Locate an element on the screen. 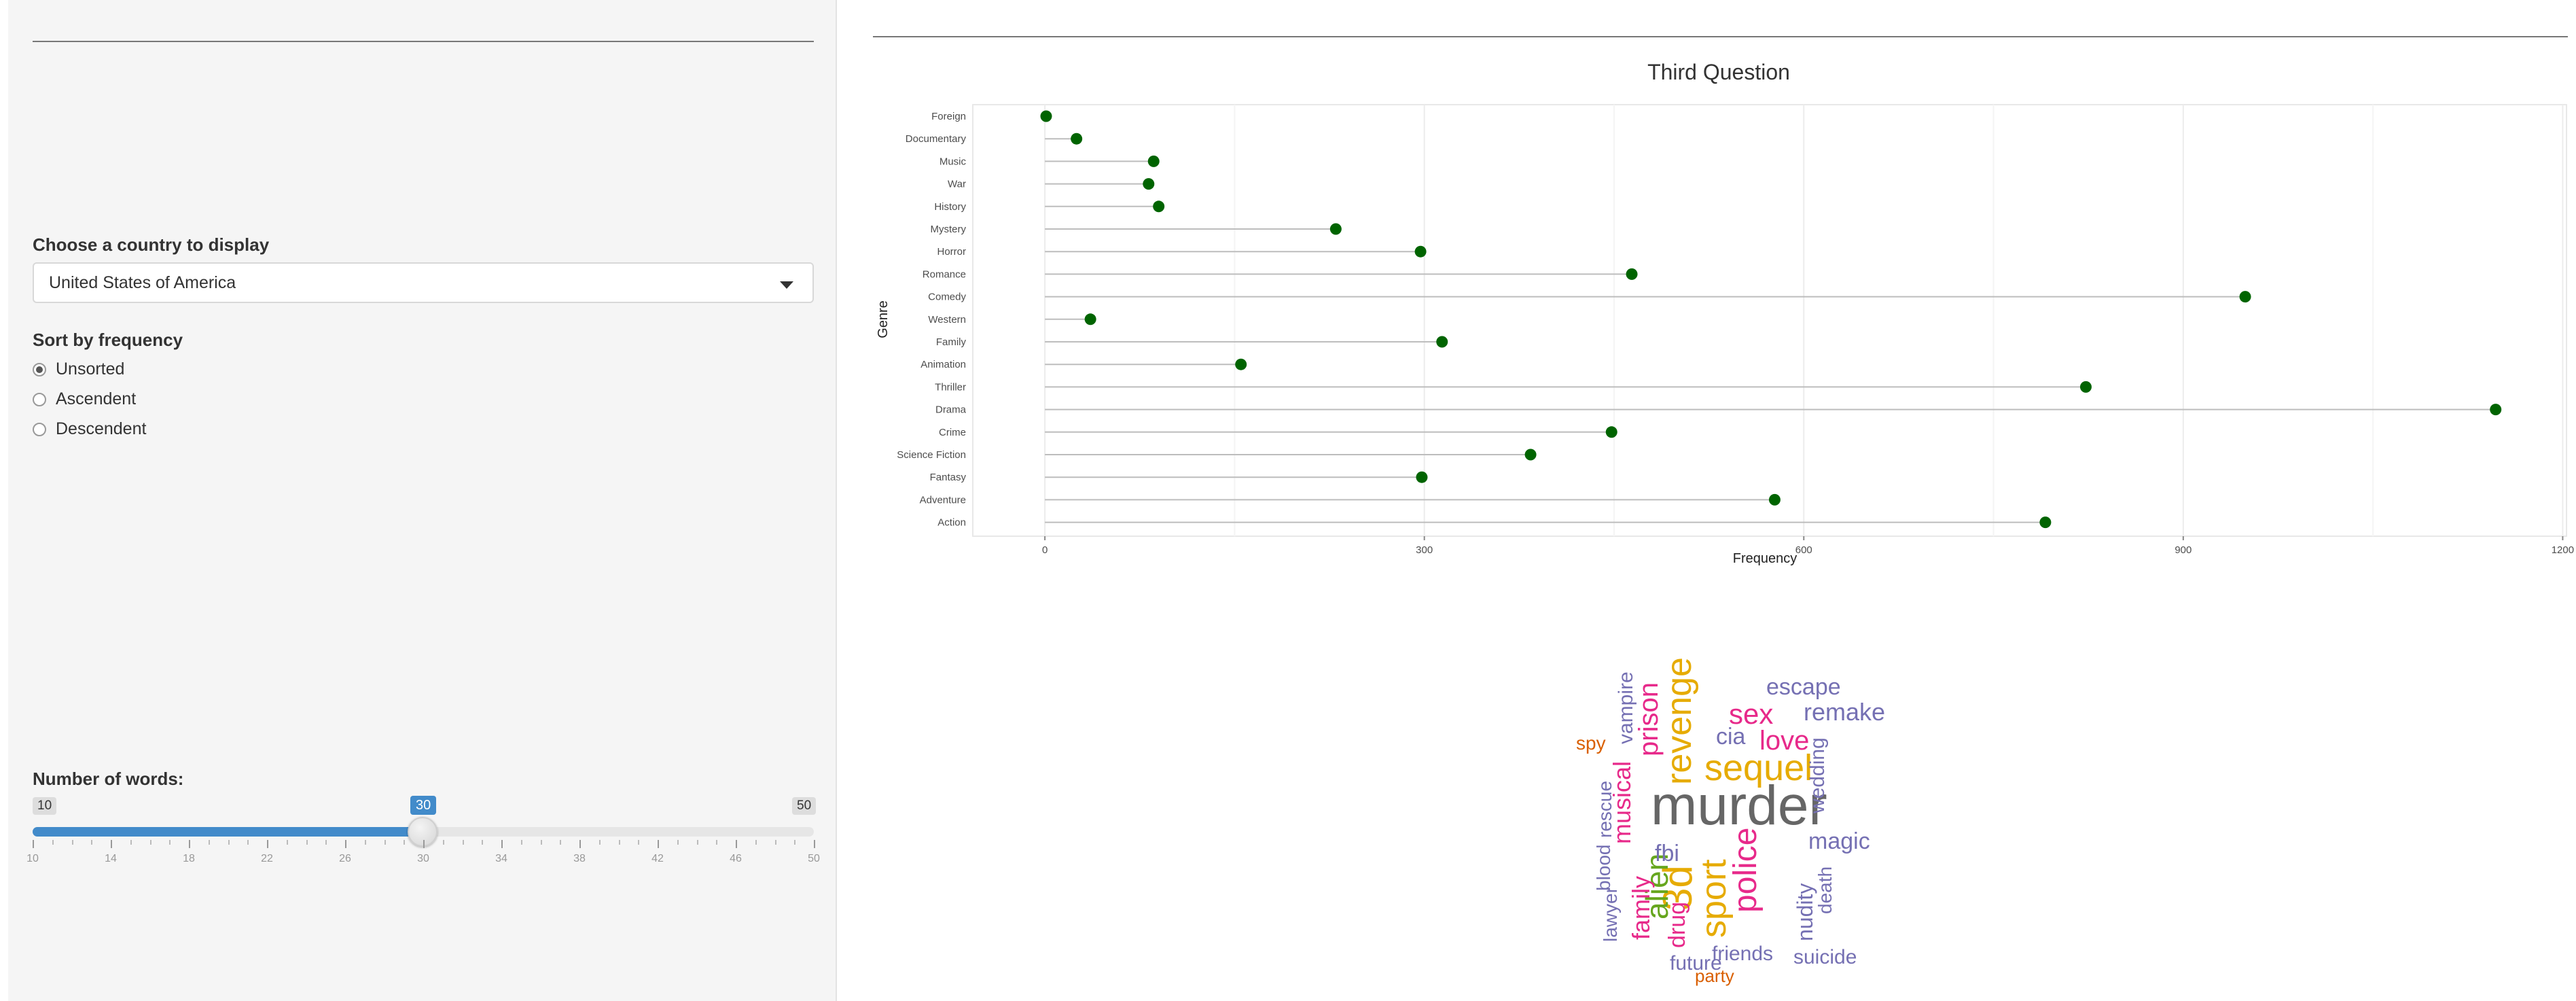 The height and width of the screenshot is (1001, 2576). x-tick-label: 600 is located at coordinates (1803, 550).